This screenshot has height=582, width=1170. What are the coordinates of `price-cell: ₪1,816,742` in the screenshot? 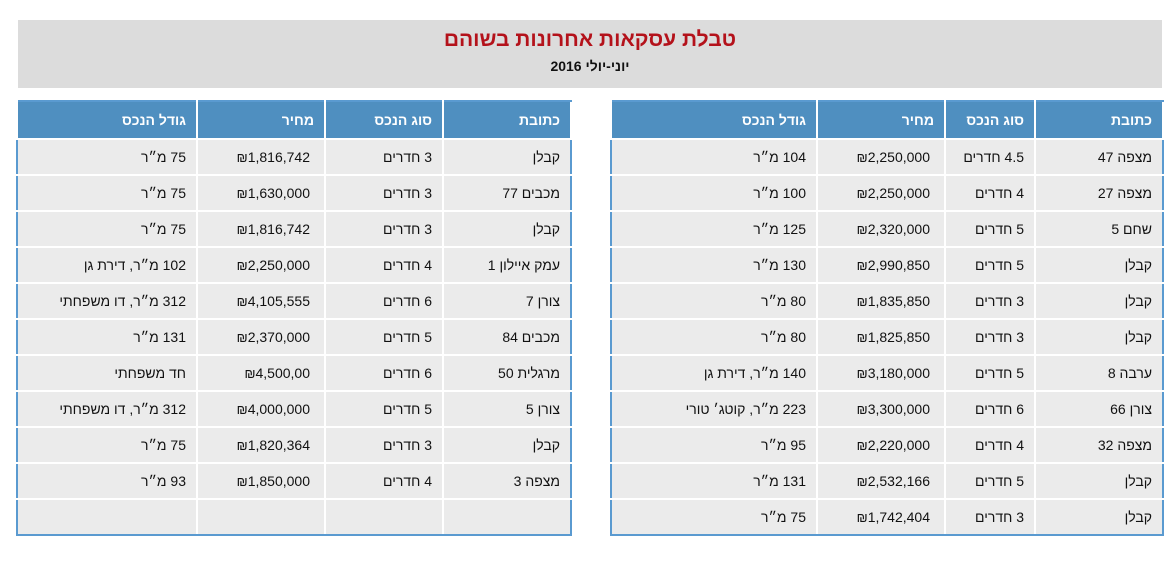 It's located at (261, 229).